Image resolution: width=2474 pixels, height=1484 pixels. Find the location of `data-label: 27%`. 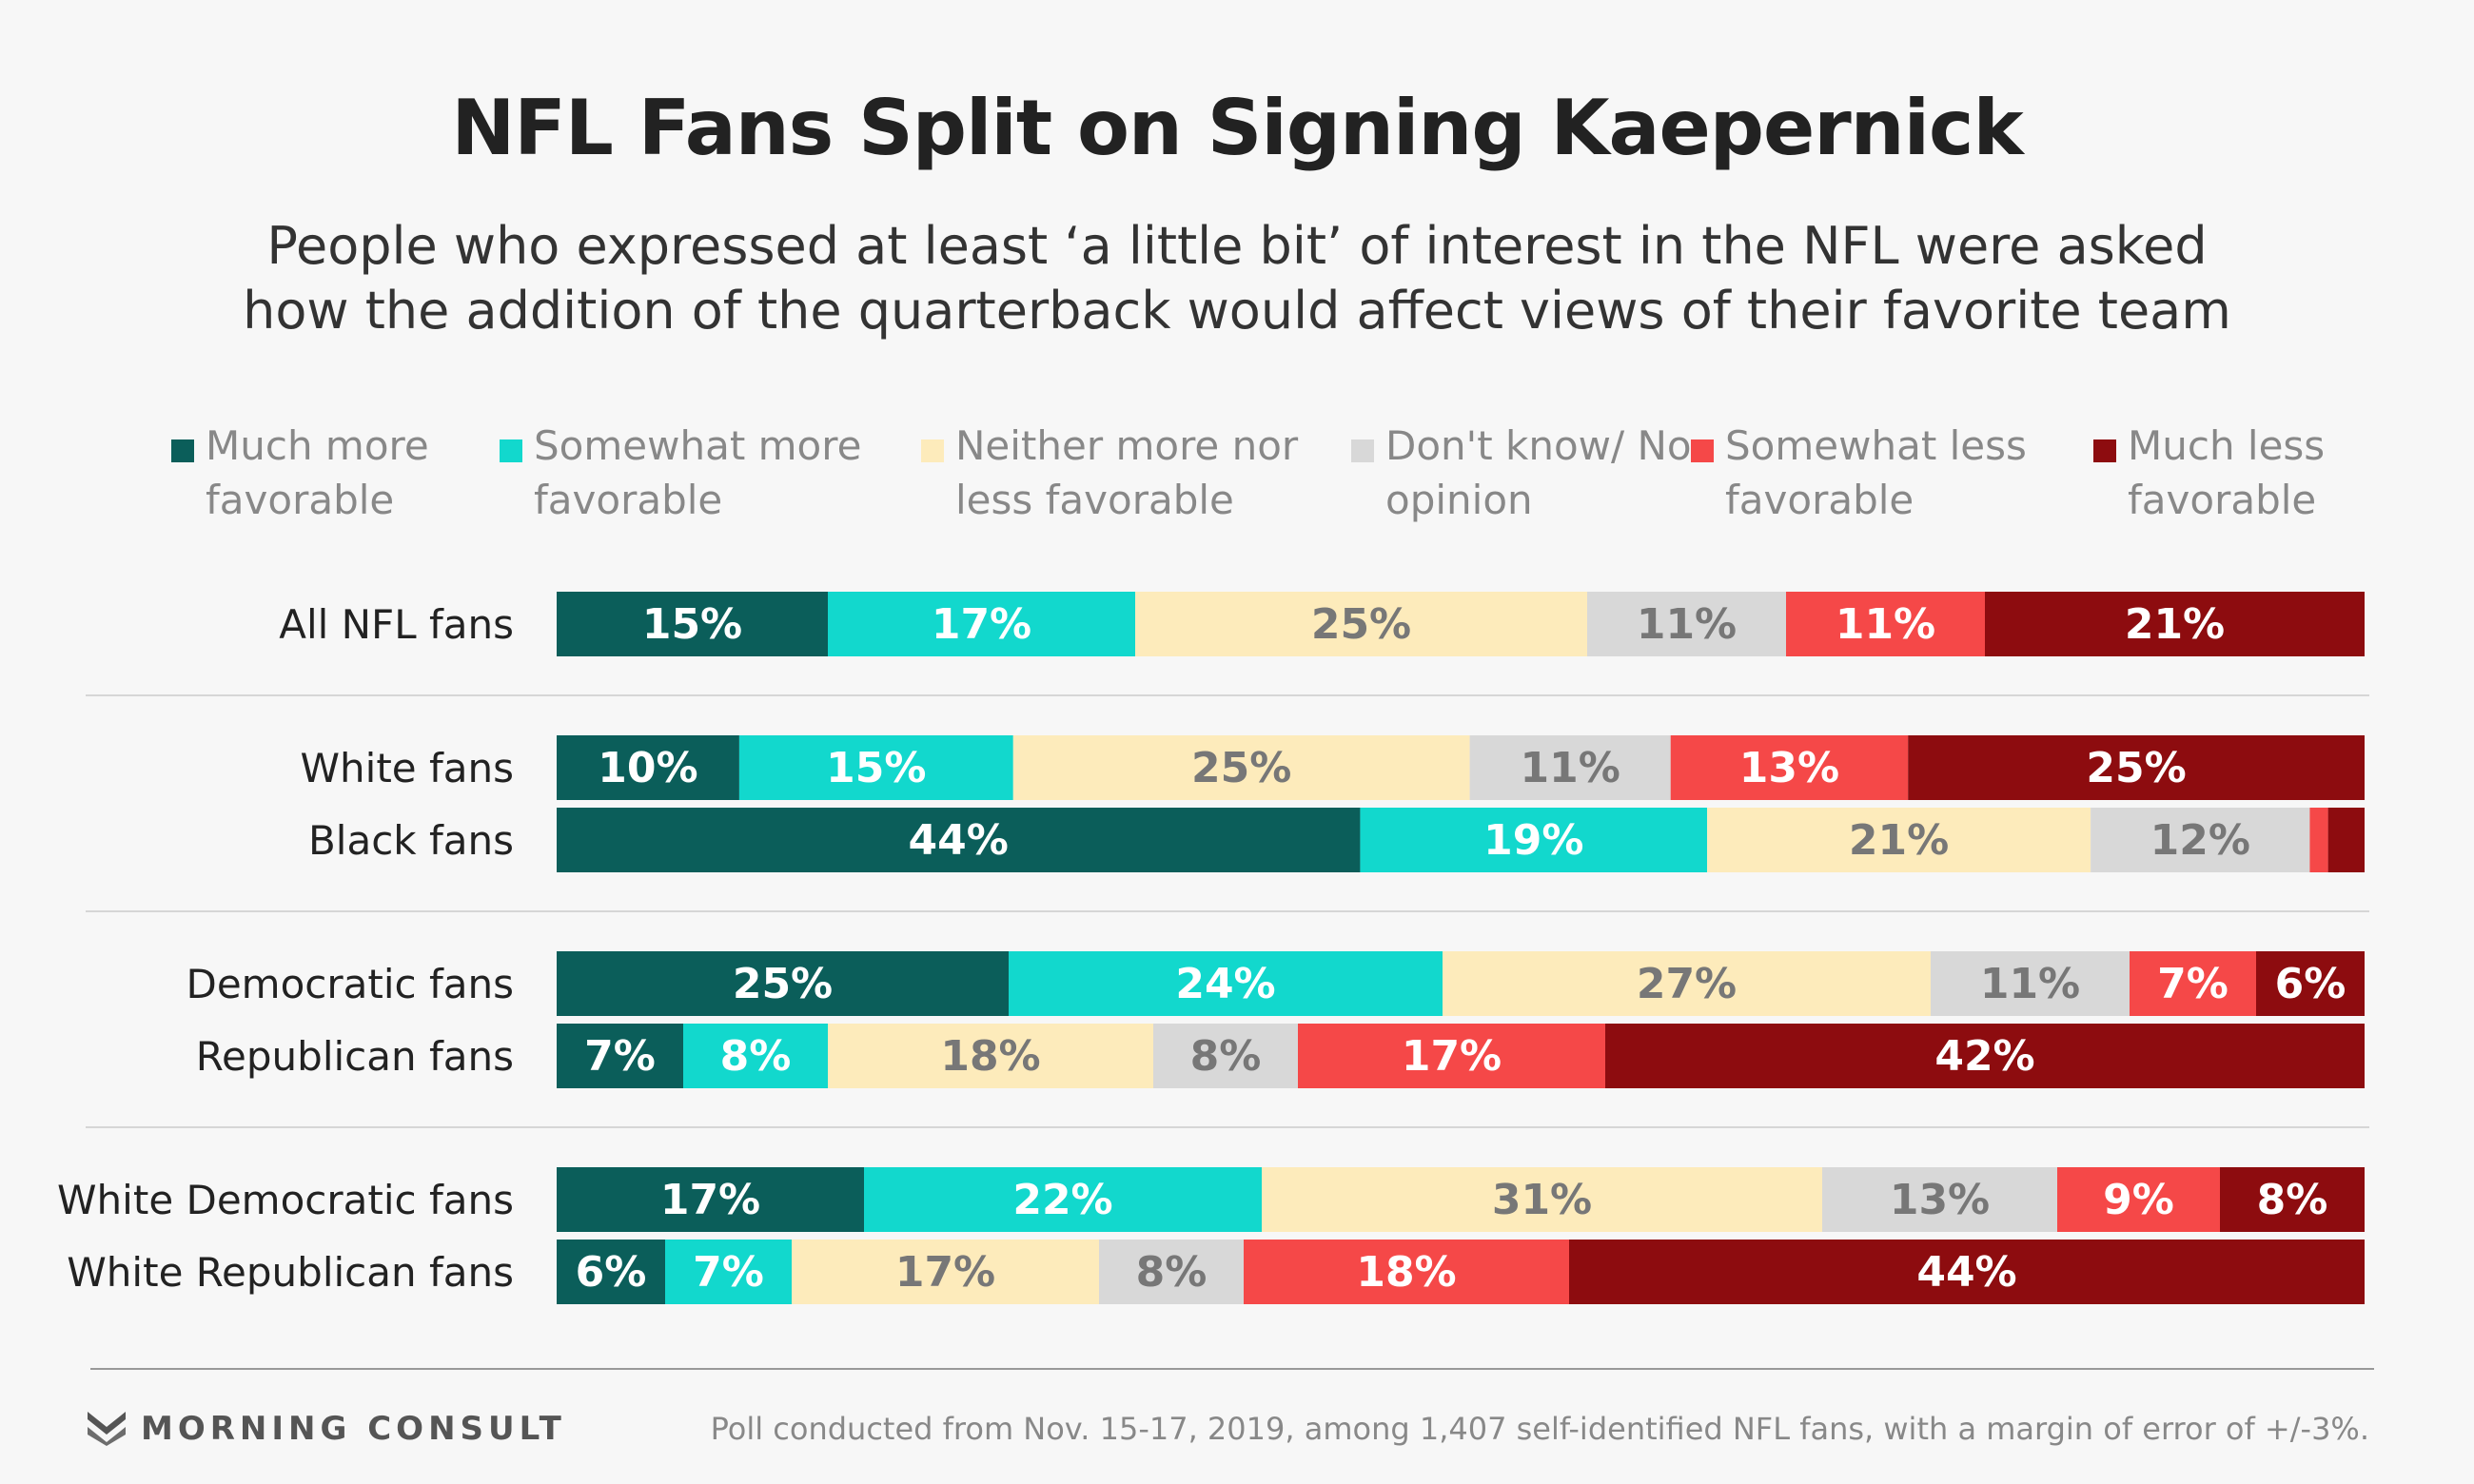

data-label: 27% is located at coordinates (1687, 984).